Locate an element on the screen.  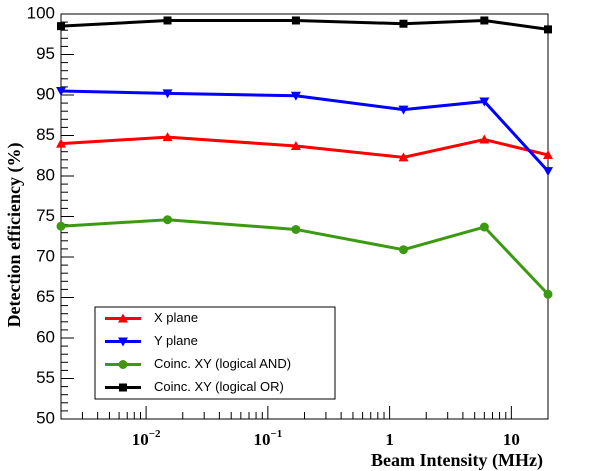
x-tick-label: 10⁻² is located at coordinates (146, 438).